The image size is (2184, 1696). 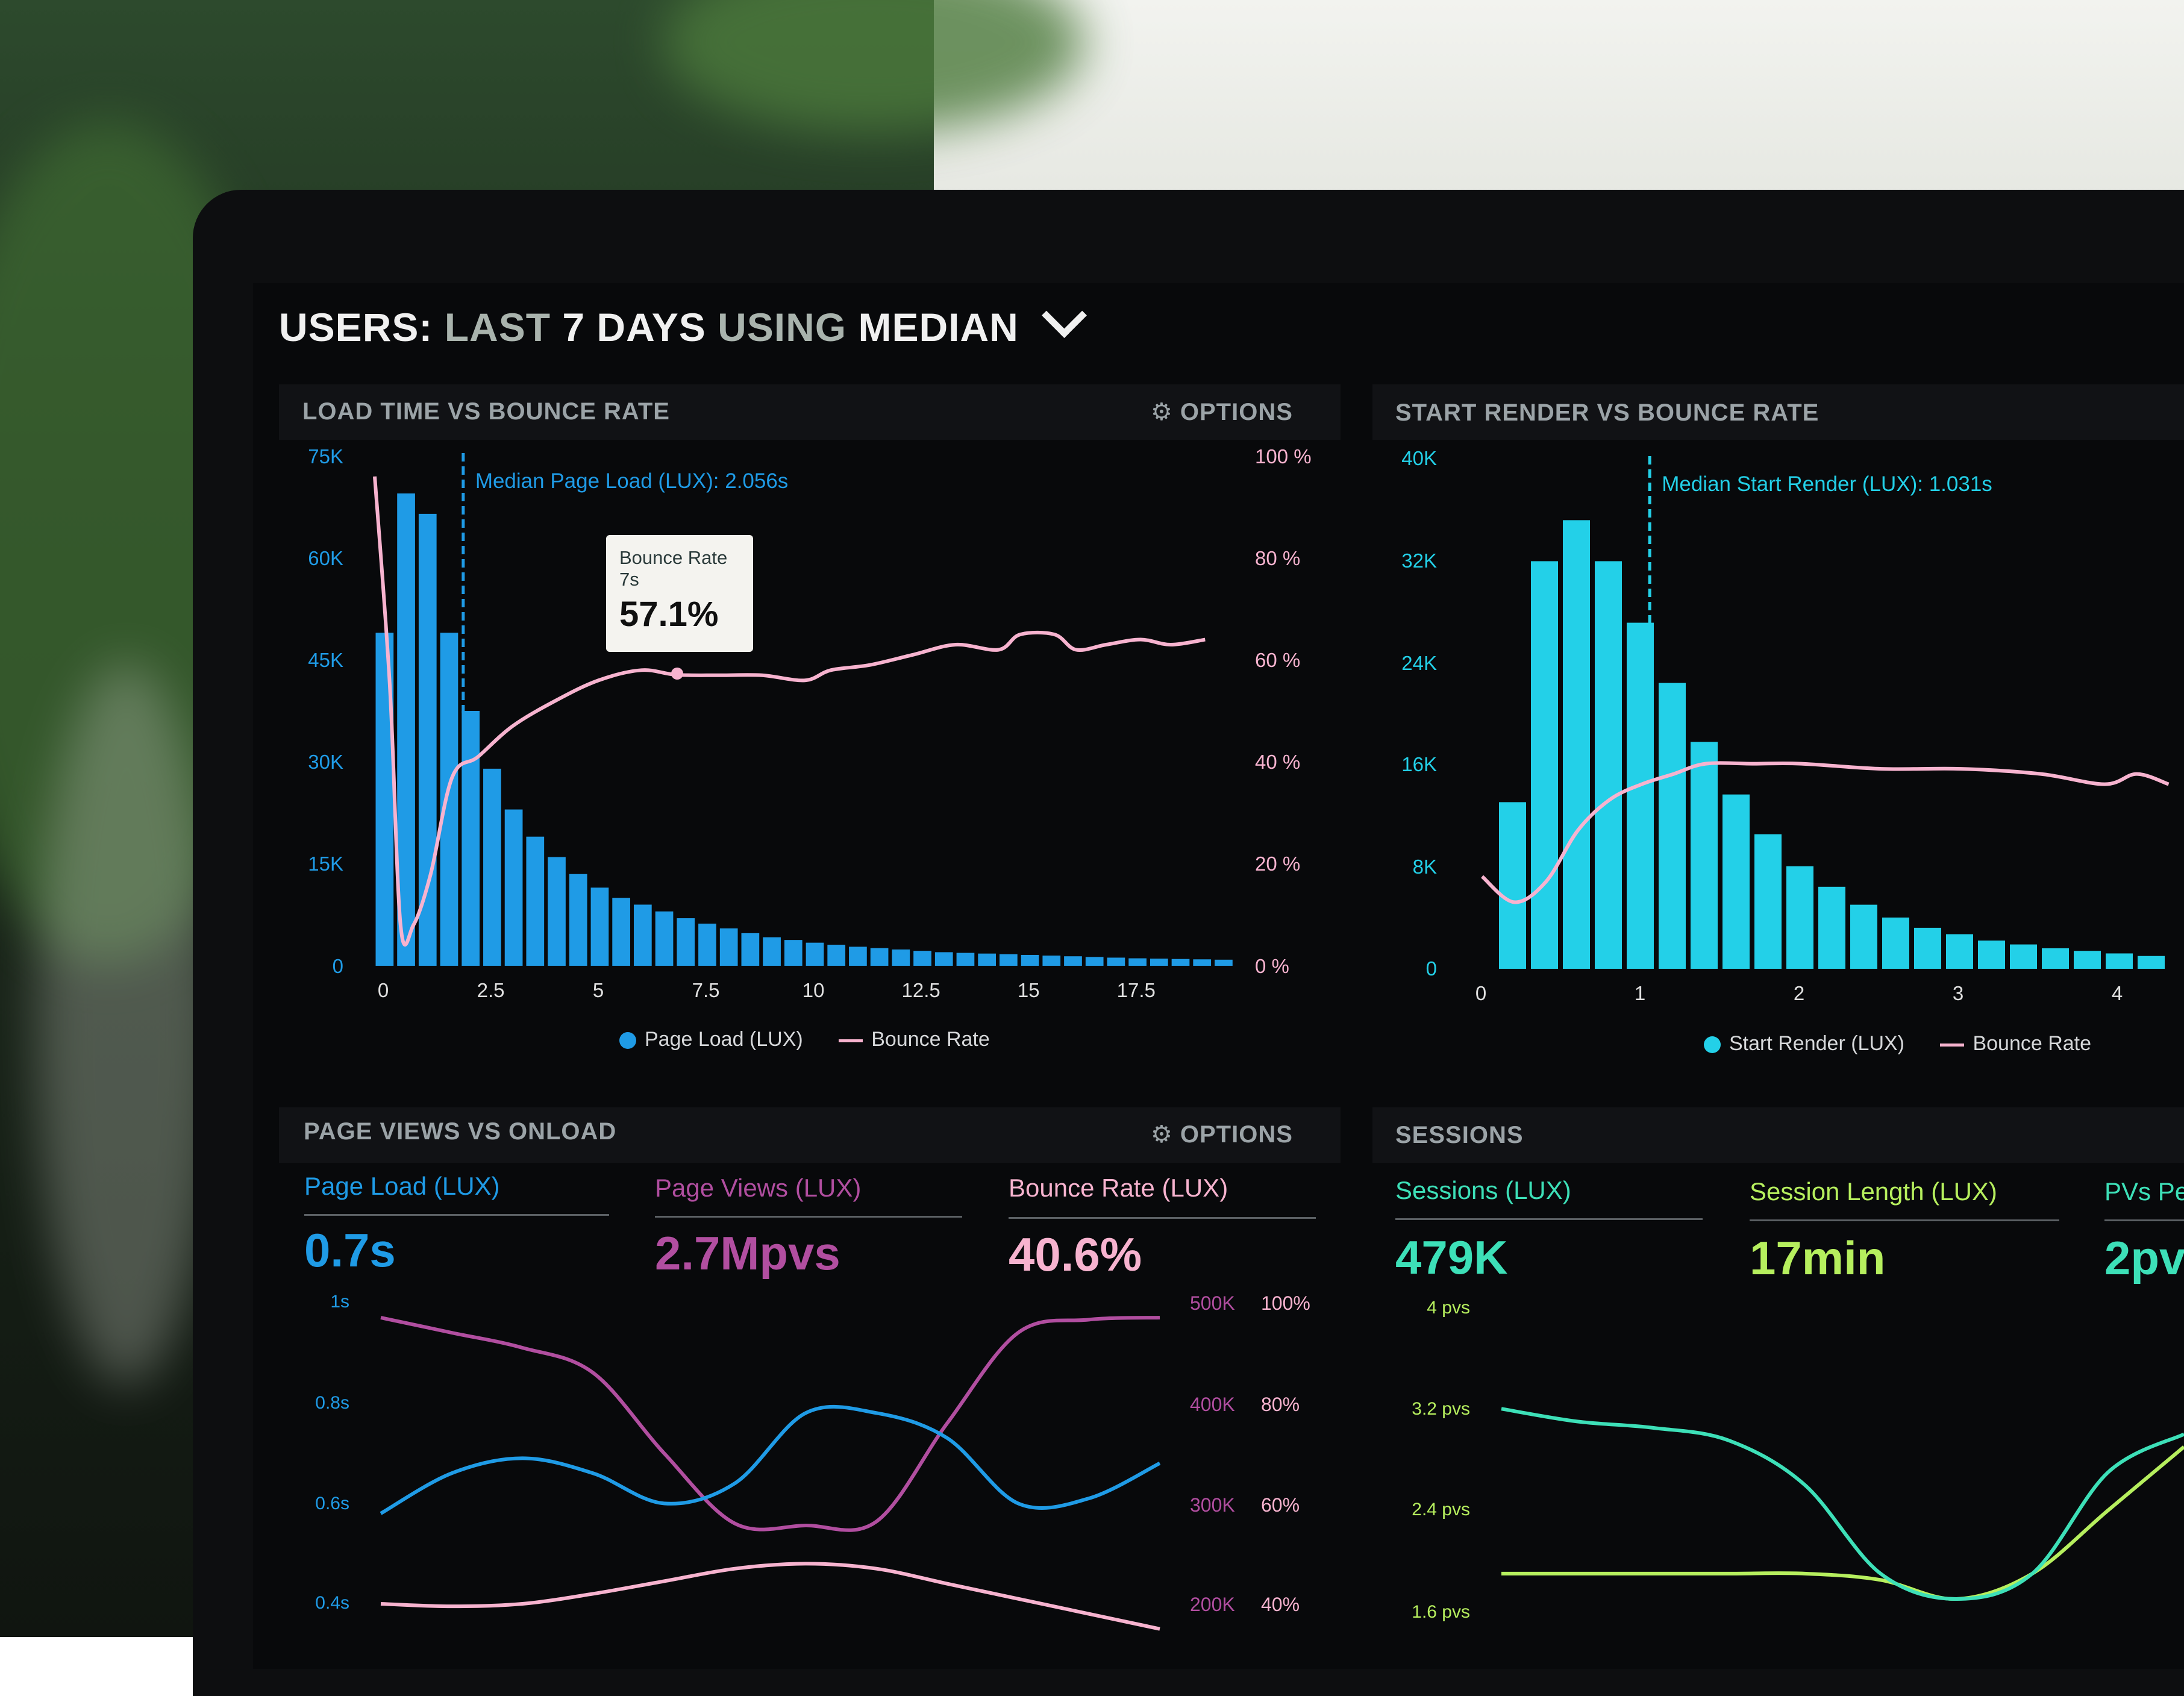 I want to click on title-range: 7 DAYS, so click(x=634, y=327).